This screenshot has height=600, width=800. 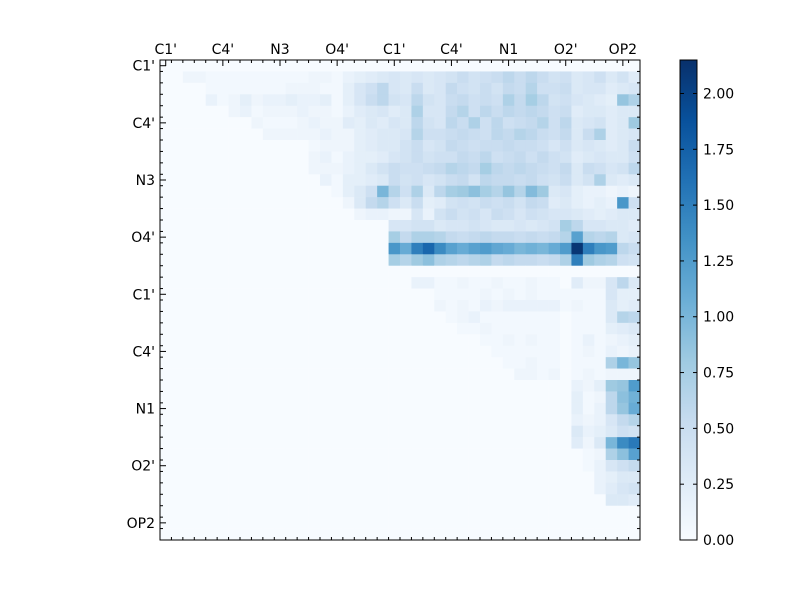 I want to click on x-tick-label: O2', so click(x=566, y=50).